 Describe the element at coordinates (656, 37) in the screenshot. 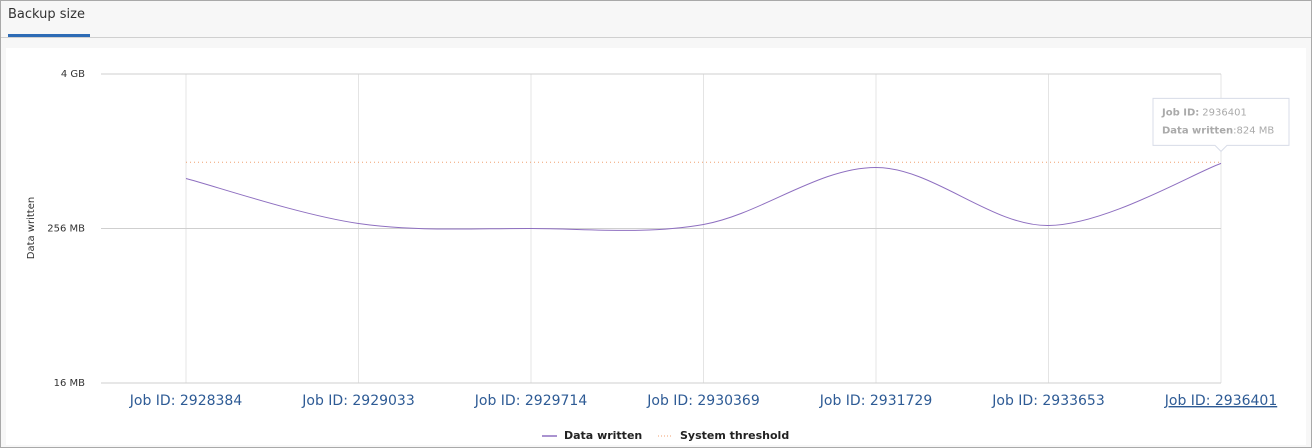

I see `tab-divider` at that location.